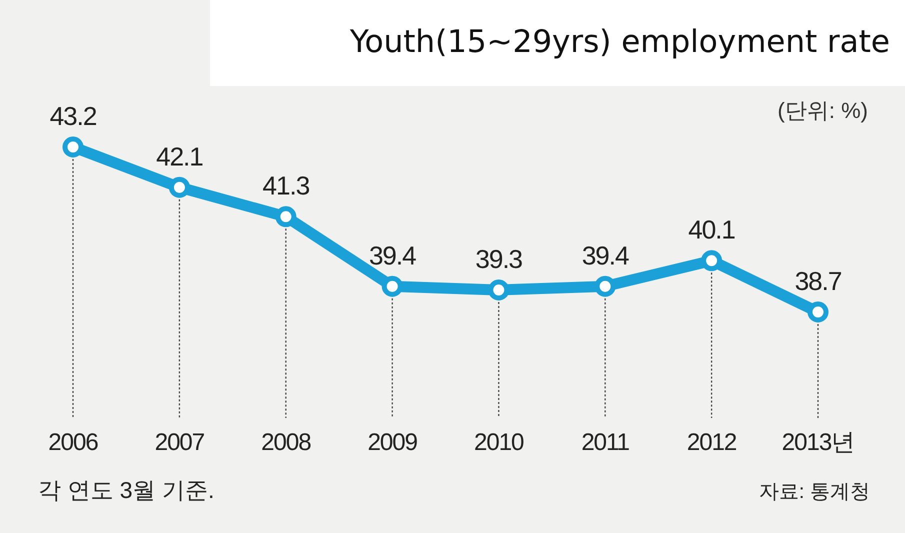 Image resolution: width=905 pixels, height=533 pixels. What do you see at coordinates (180, 156) in the screenshot?
I see `data-label: 42.1` at bounding box center [180, 156].